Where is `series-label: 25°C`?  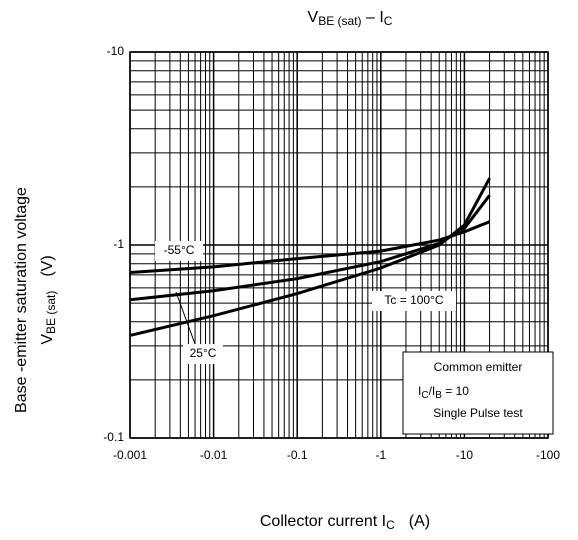 series-label: 25°C is located at coordinates (203, 353).